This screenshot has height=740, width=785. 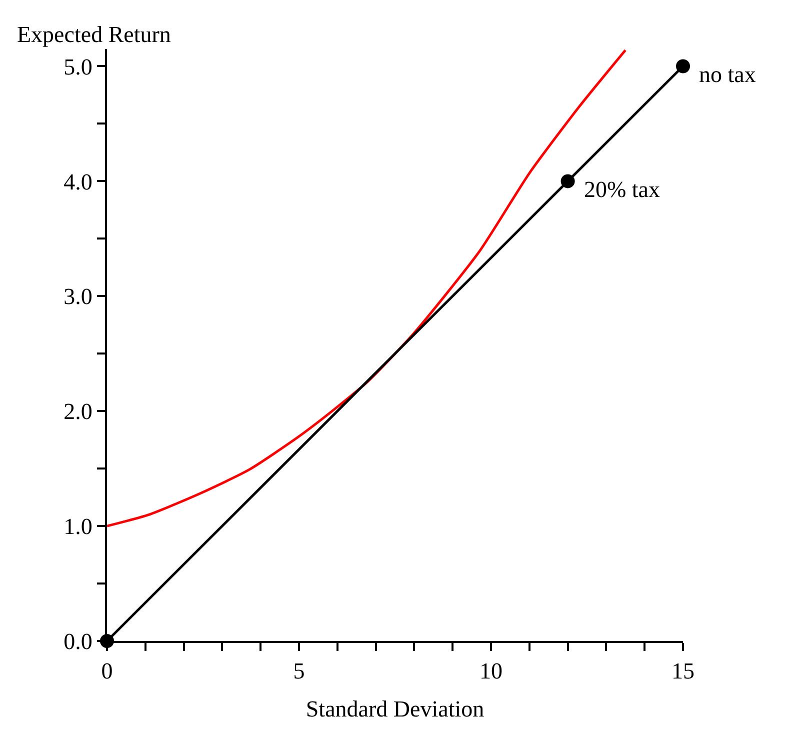 I want to click on y-tick-label: 3.0, so click(x=78, y=297).